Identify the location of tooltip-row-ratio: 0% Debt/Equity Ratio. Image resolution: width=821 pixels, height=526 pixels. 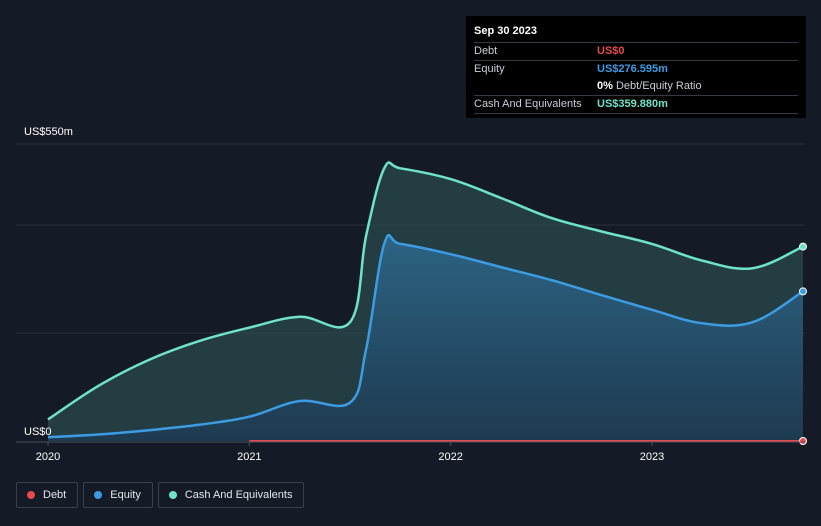
(636, 87).